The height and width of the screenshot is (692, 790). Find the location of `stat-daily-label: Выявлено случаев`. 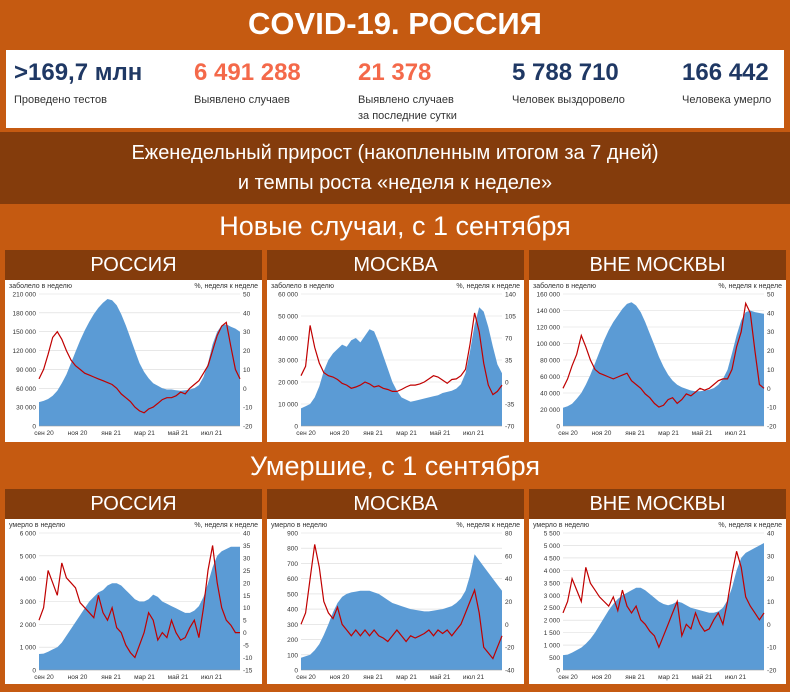

stat-daily-label: Выявлено случаев is located at coordinates (406, 100).